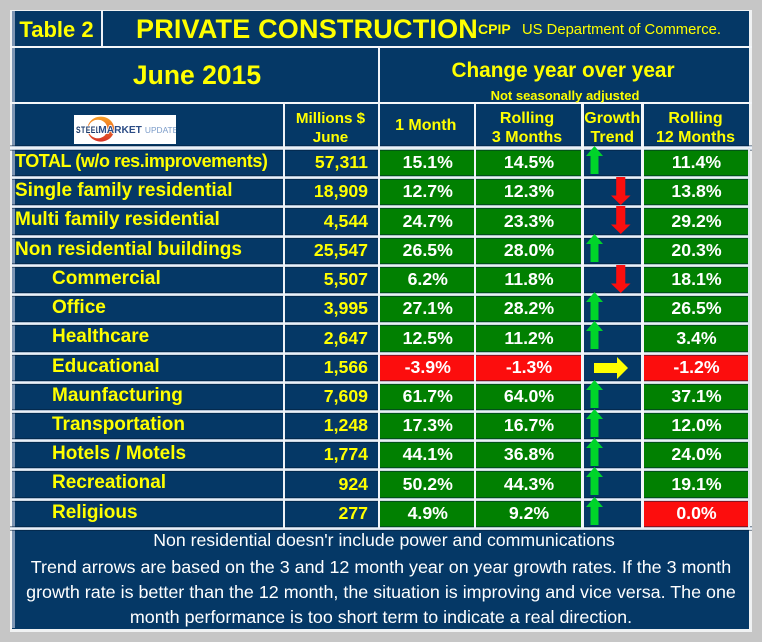  What do you see at coordinates (88, 129) in the screenshot?
I see `svg-text: STEEL` at bounding box center [88, 129].